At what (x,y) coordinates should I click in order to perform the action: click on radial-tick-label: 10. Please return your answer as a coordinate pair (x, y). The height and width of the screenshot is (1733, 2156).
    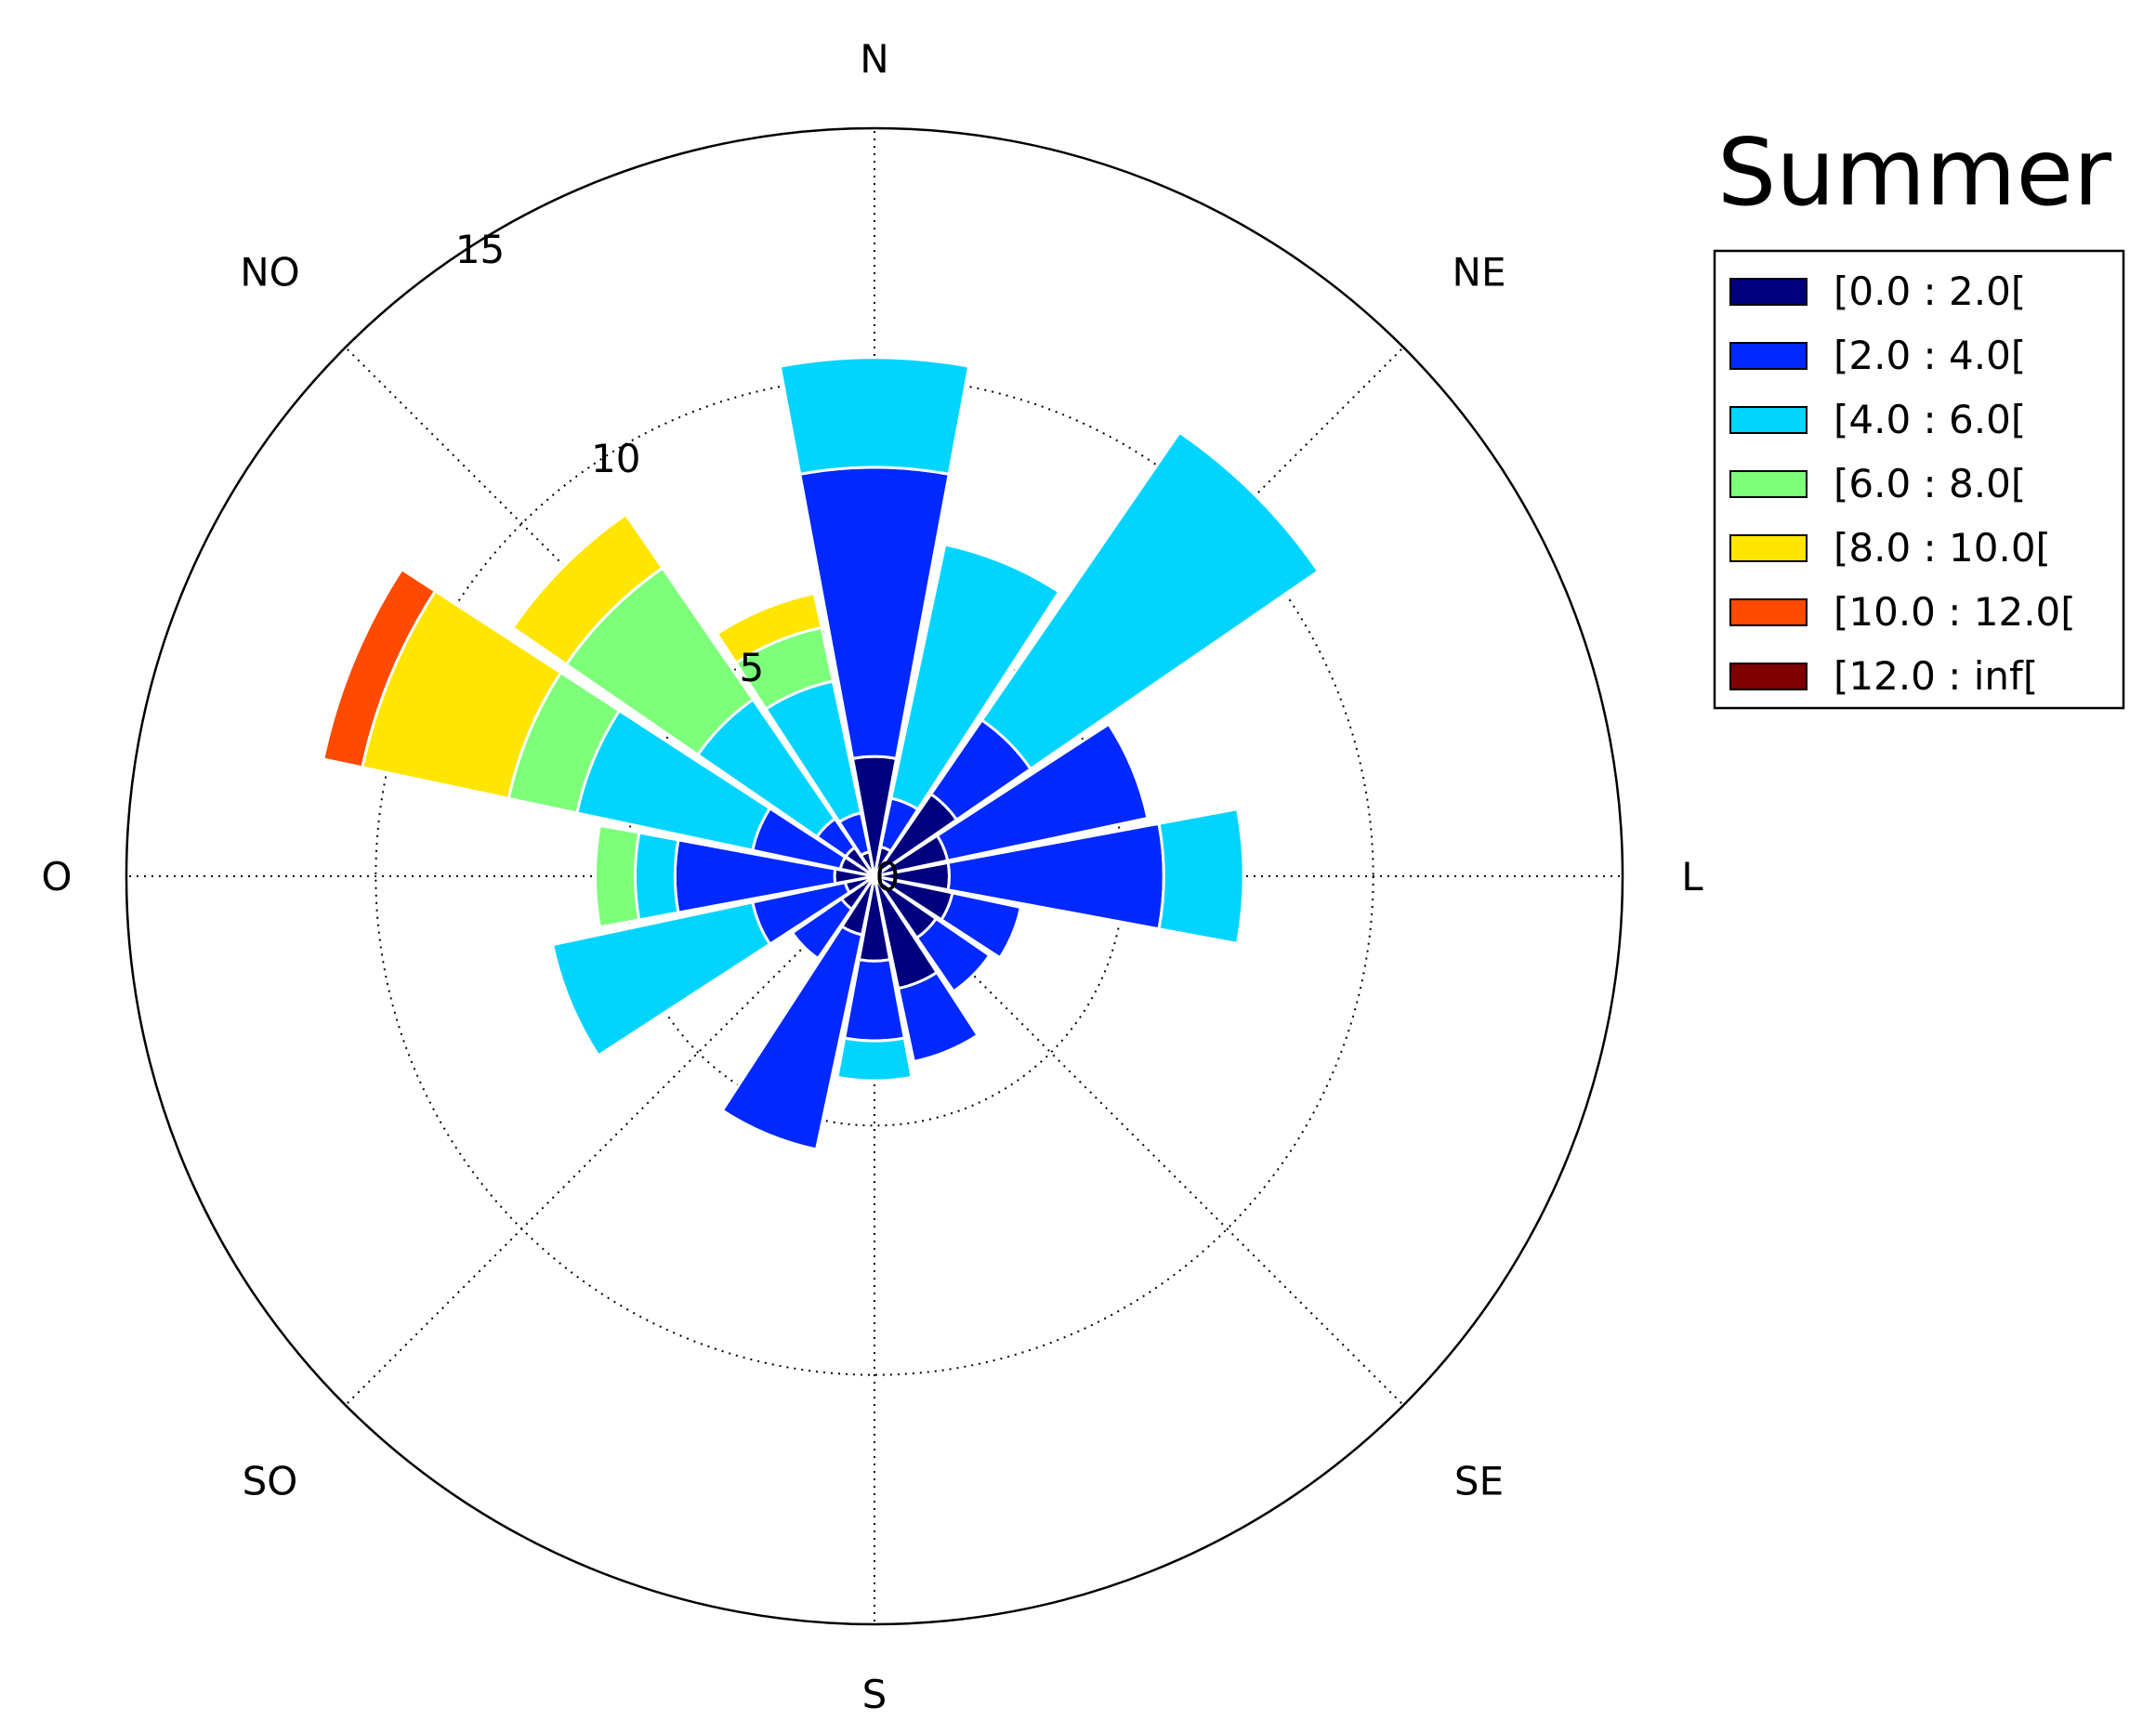
    Looking at the image, I should click on (616, 458).